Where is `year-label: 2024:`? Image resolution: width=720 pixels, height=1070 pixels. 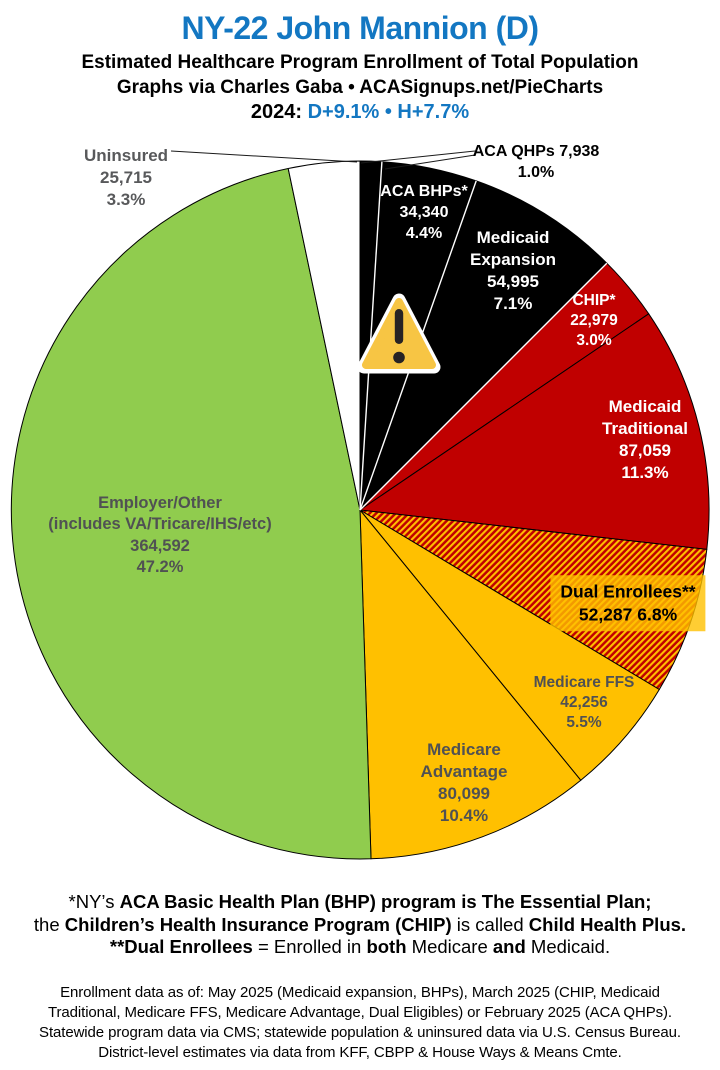
year-label: 2024: is located at coordinates (279, 112).